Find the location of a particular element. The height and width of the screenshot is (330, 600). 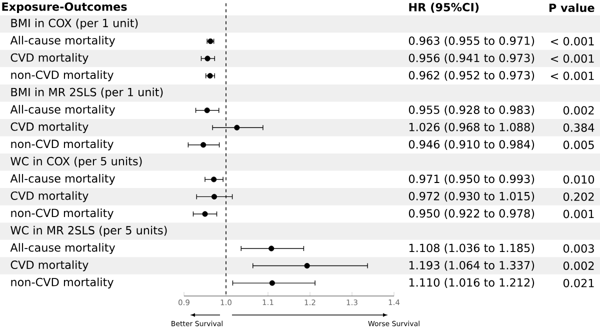

data-label: 0.962 (0.952 to 0.973) is located at coordinates (471, 75).